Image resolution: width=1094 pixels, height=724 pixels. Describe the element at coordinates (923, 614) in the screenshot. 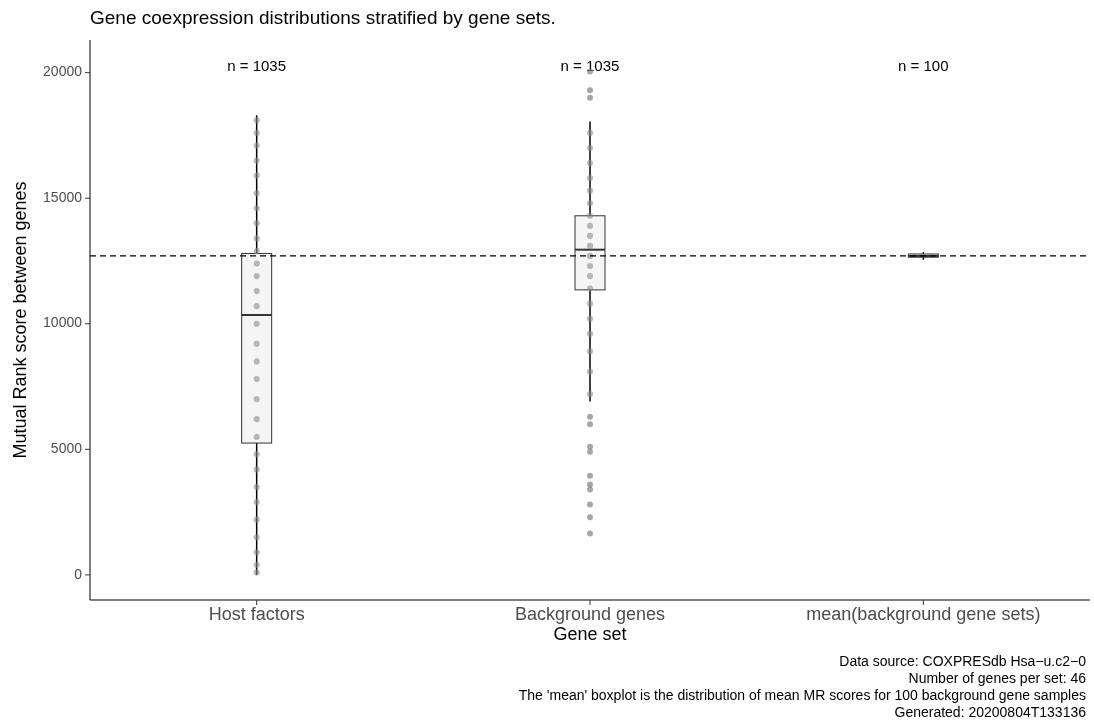

I see `x-tick-label: mean(background gene sets)` at that location.